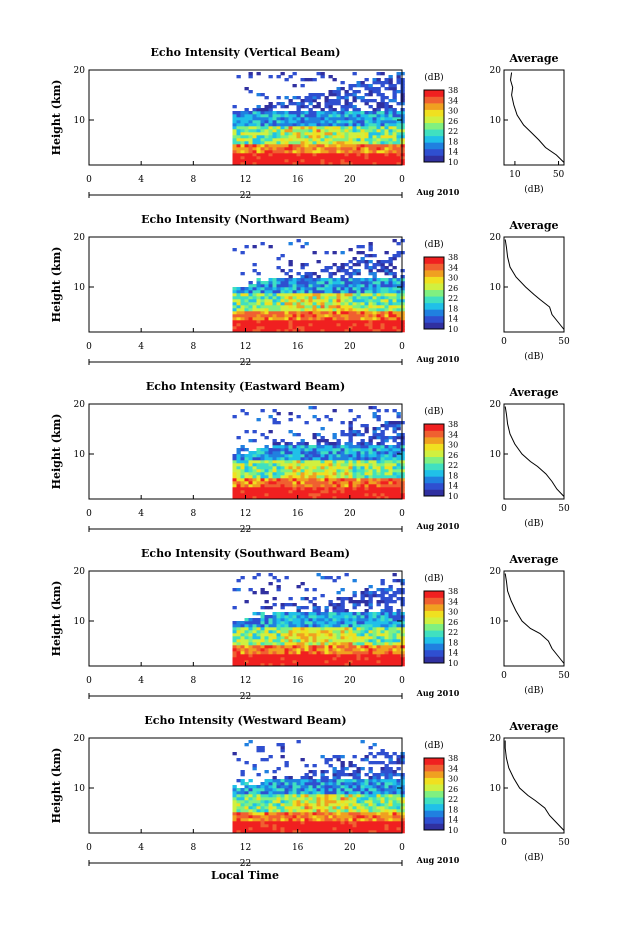  What do you see at coordinates (433, 411) in the screenshot?
I see `colorbar-unit: (dB)` at bounding box center [433, 411].